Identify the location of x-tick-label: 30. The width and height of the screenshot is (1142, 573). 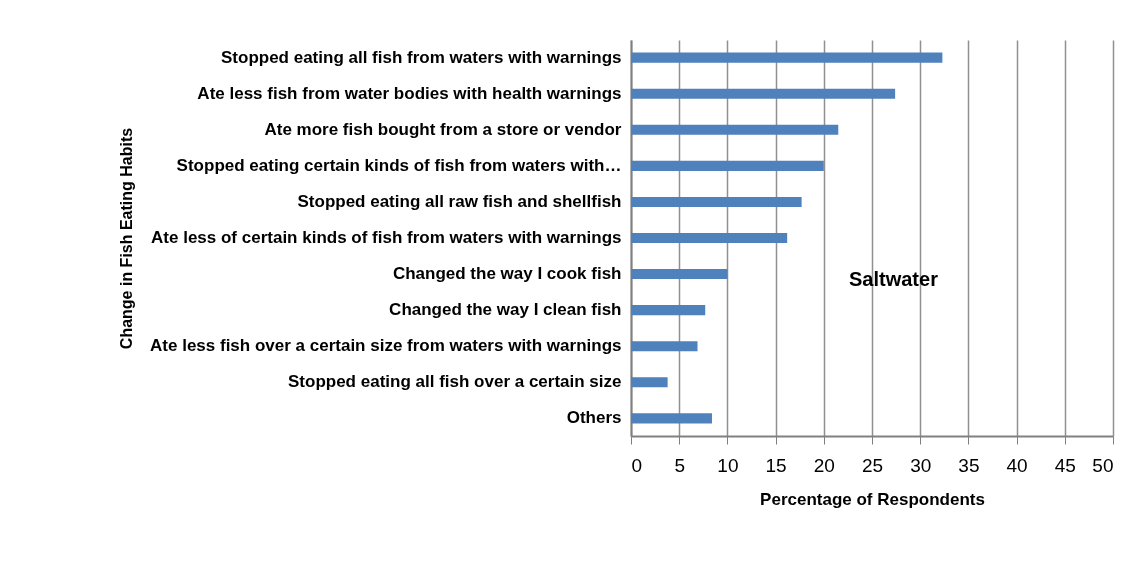
(921, 465).